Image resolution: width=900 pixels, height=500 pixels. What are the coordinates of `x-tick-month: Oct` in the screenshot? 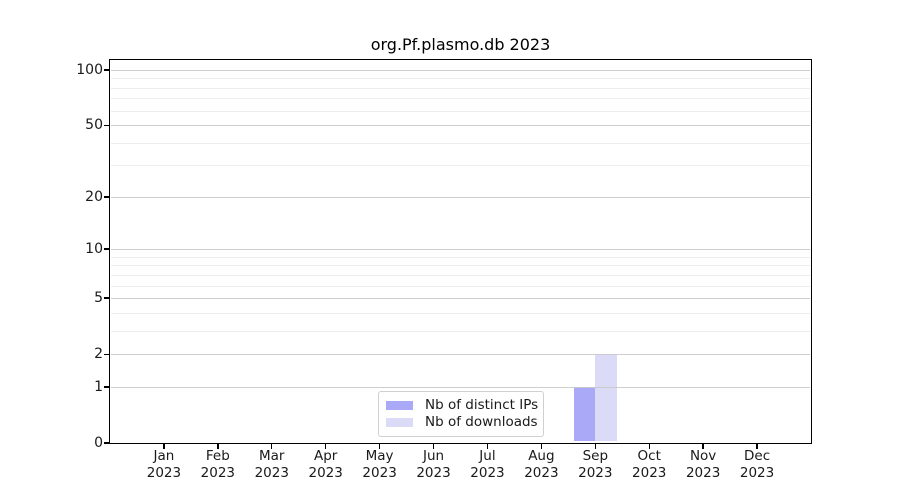 It's located at (649, 456).